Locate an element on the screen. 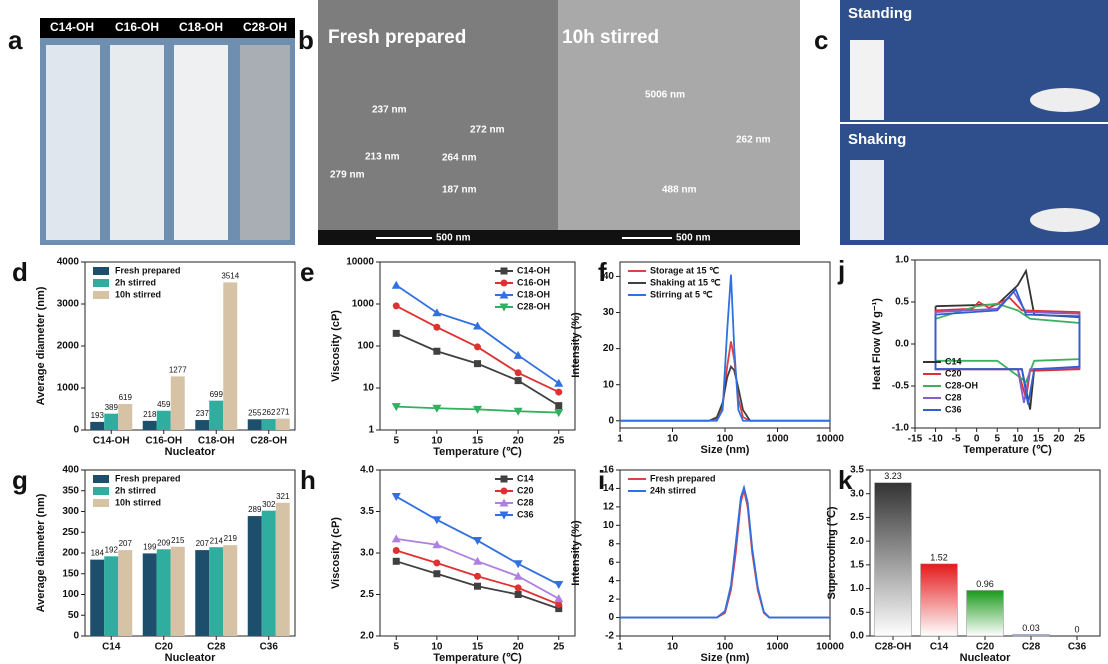 The height and width of the screenshot is (664, 1108). y-tick-label: 2.5 is located at coordinates (857, 517).